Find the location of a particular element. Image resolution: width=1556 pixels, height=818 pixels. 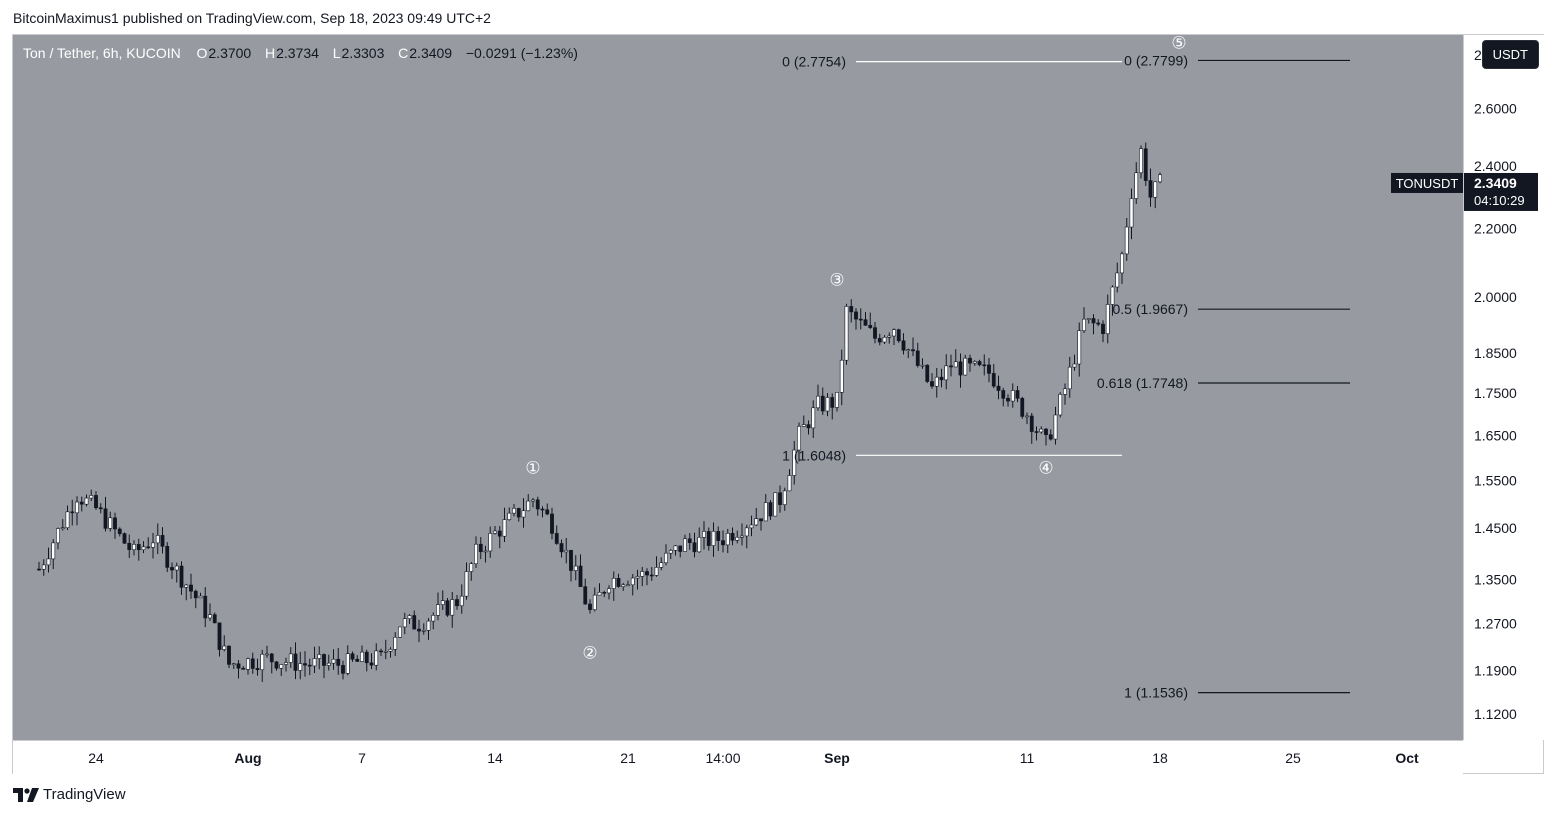

fib-level-label: 0.5 (1.9667) is located at coordinates (1151, 309).